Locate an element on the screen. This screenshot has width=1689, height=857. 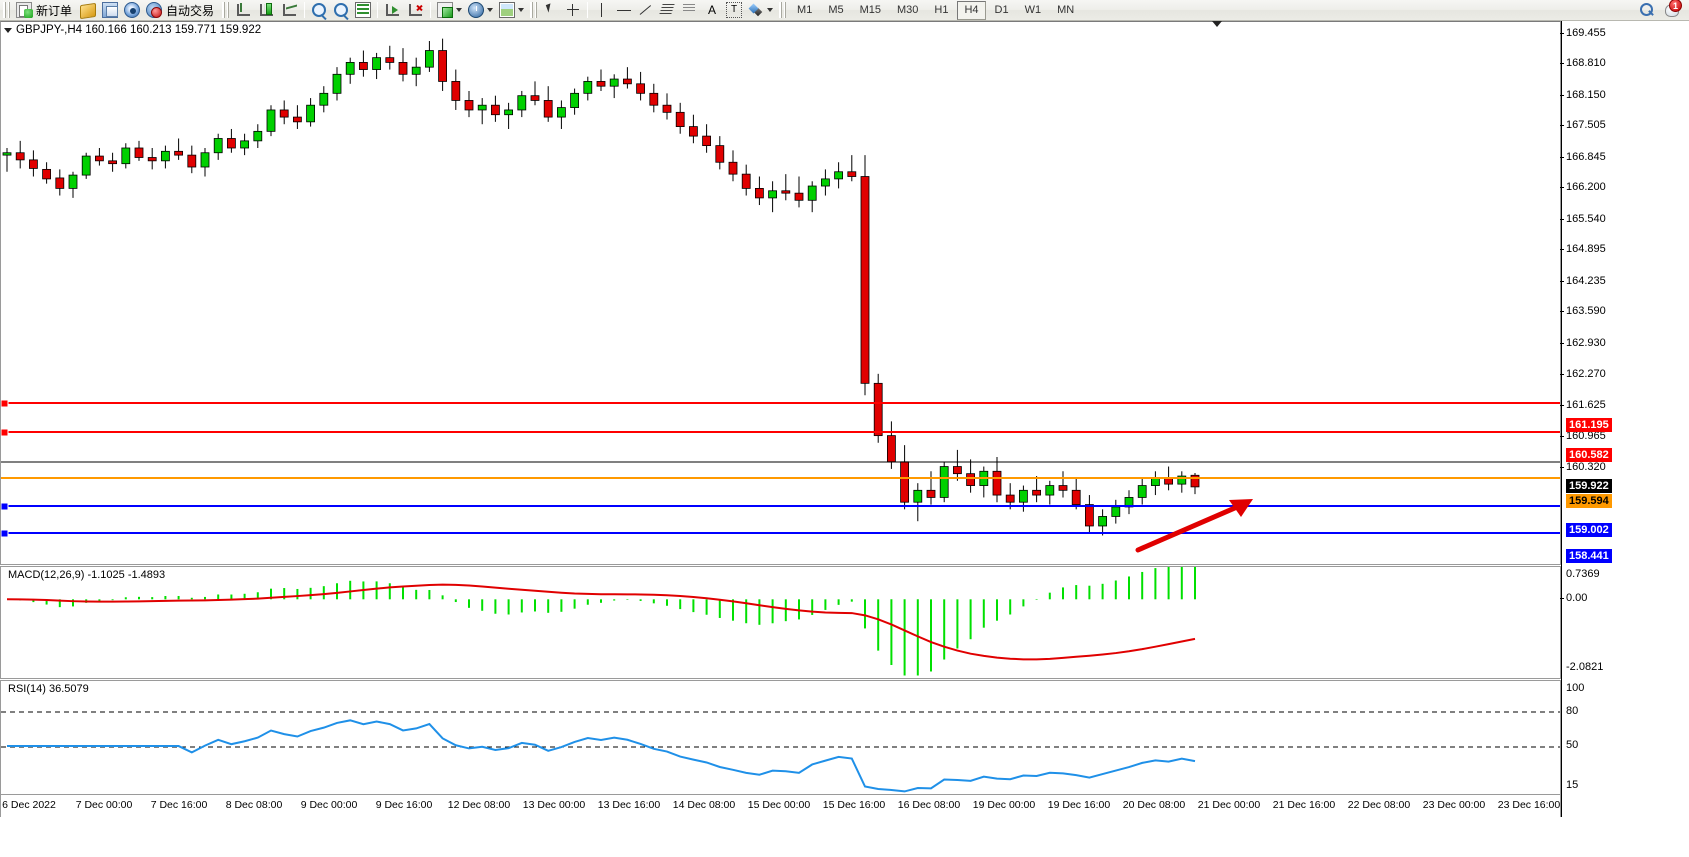
shapes-button is located at coordinates (760, 10).